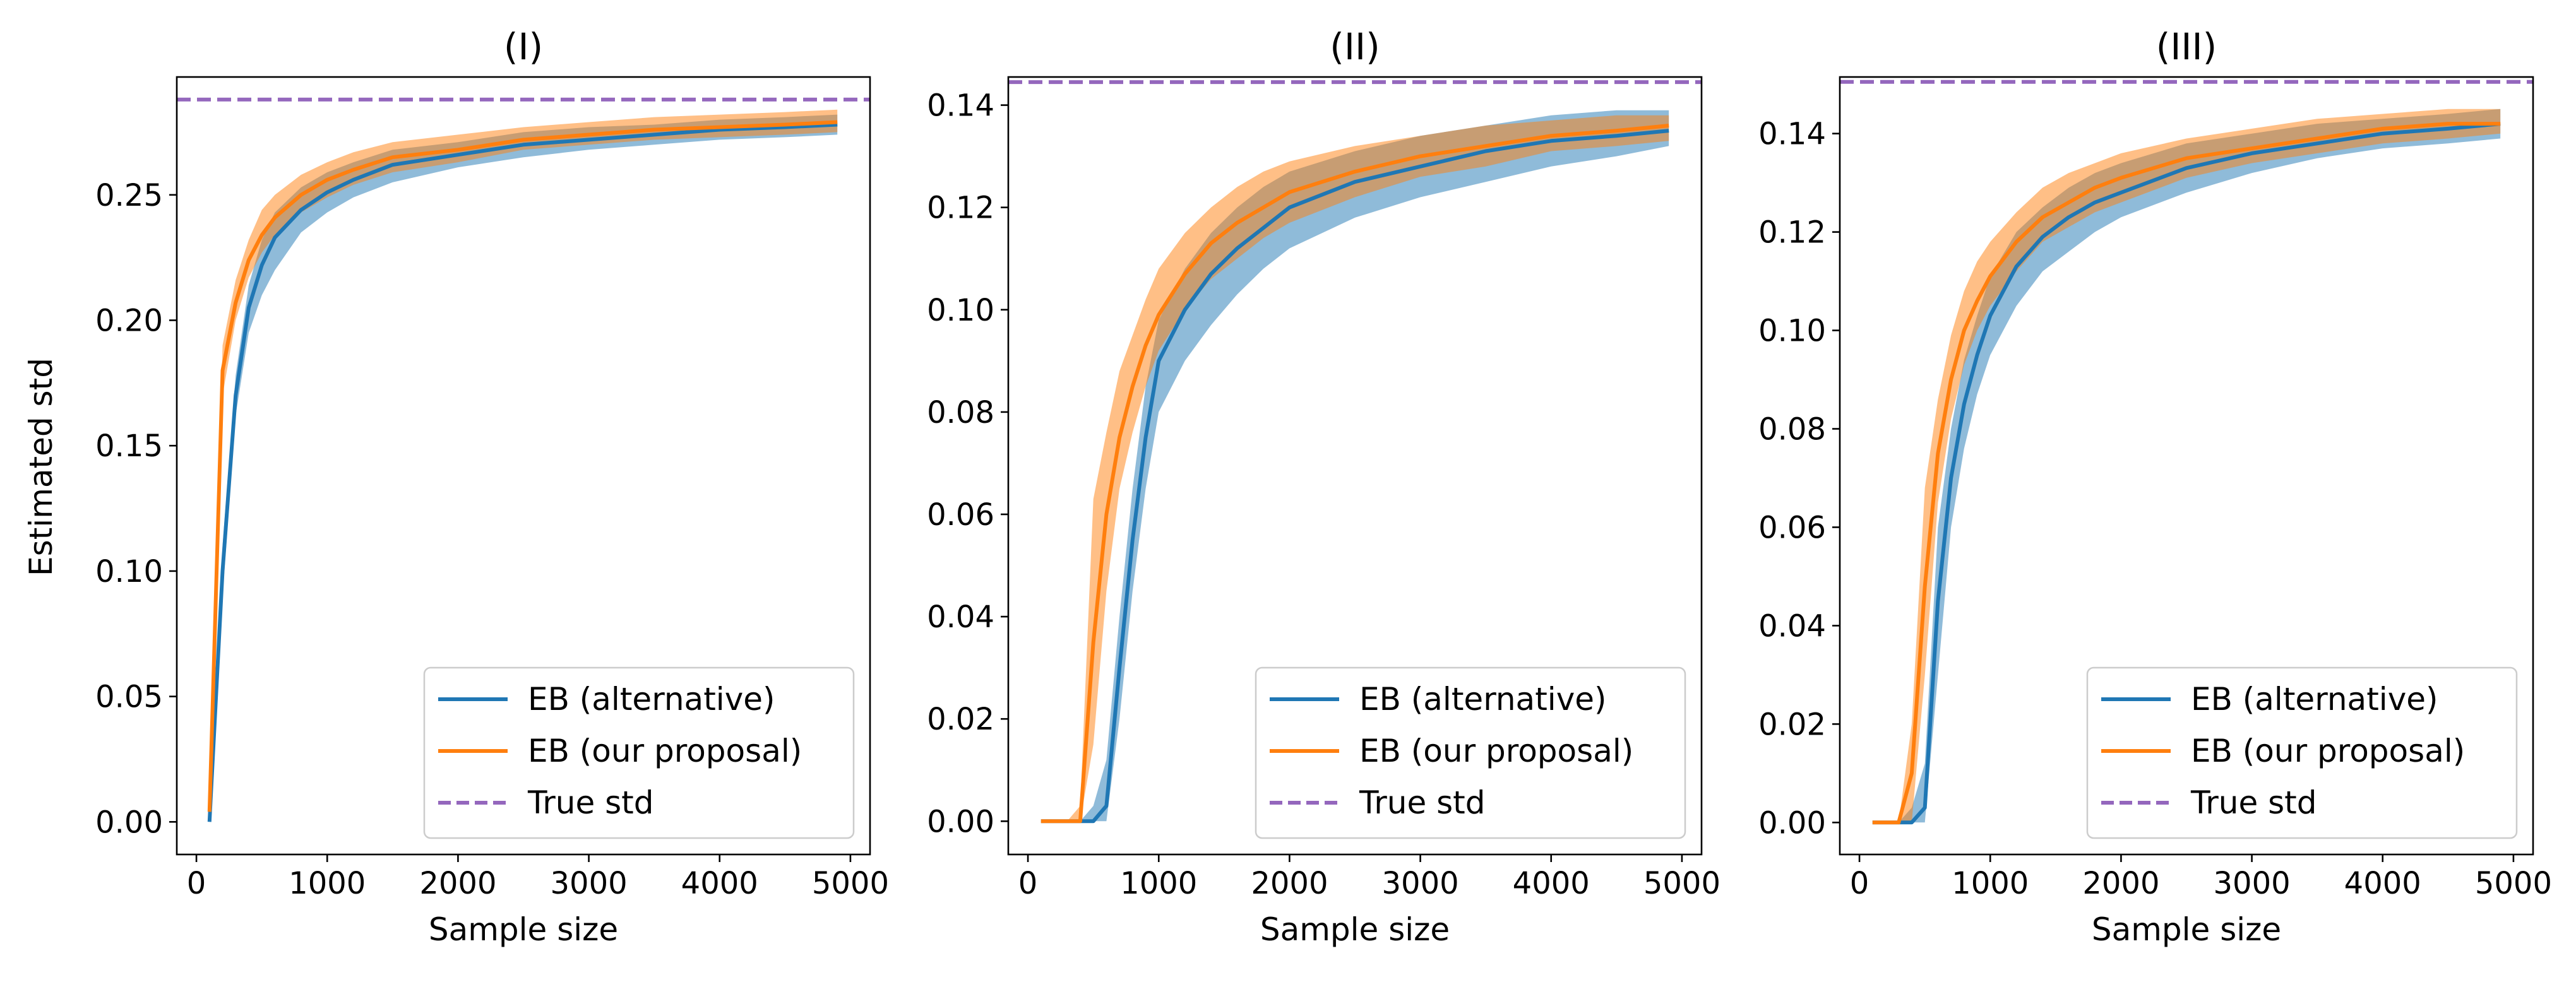  I want to click on panel-title: (III), so click(2186, 46).